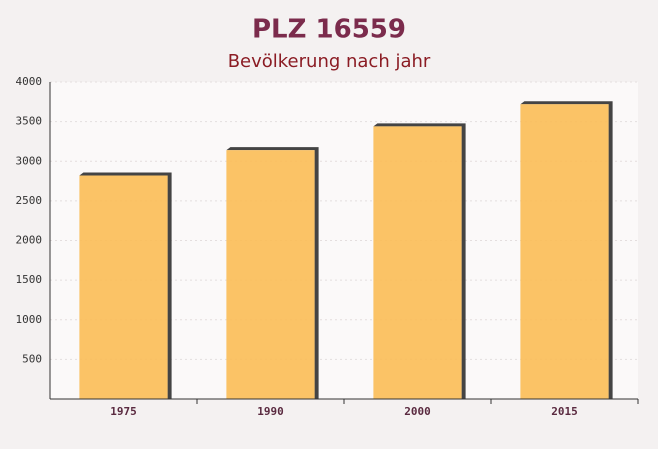  I want to click on chart-subtitle: Bevölkerung nach jahr, so click(329, 61).